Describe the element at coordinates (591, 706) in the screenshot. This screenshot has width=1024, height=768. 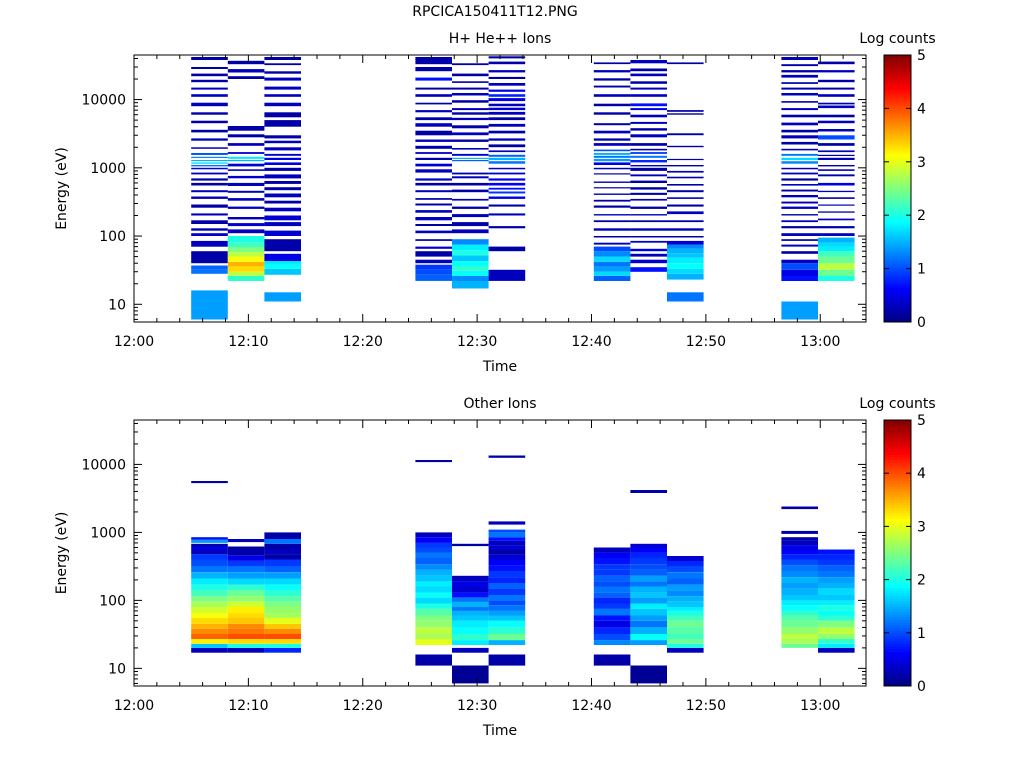
I see `x-tick-label: 12:40` at that location.